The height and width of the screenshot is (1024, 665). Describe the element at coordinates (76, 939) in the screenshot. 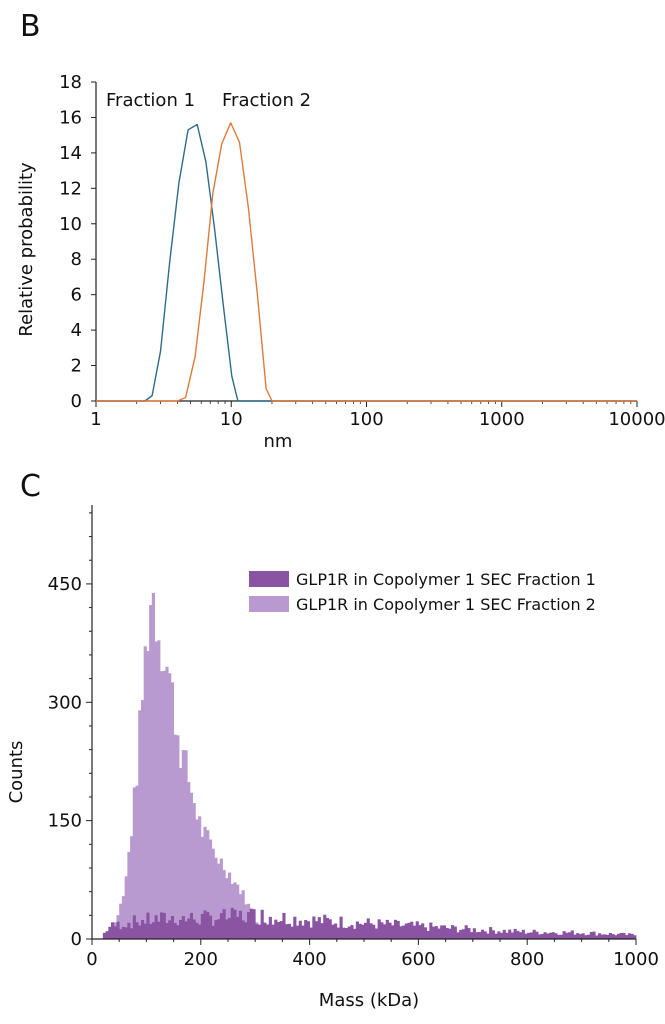

I see `y-tick-label: 0` at that location.